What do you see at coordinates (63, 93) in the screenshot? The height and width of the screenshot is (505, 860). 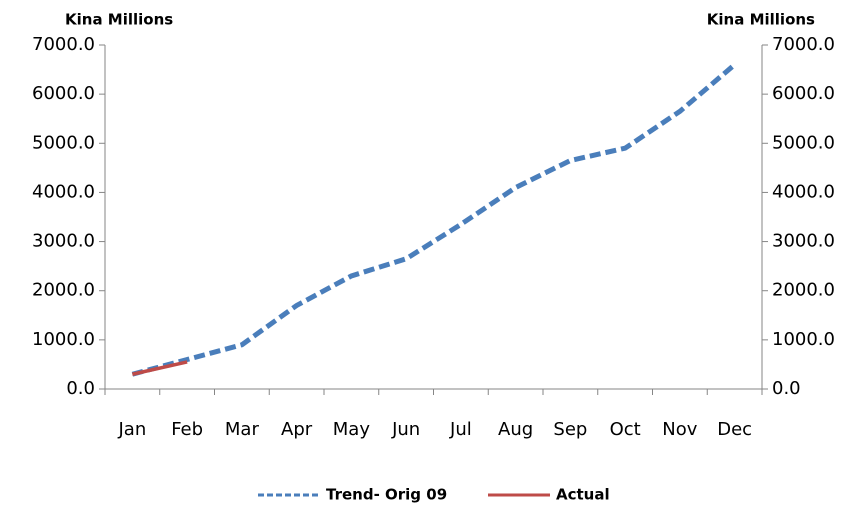 I see `y-tick-label: 6000.0` at bounding box center [63, 93].